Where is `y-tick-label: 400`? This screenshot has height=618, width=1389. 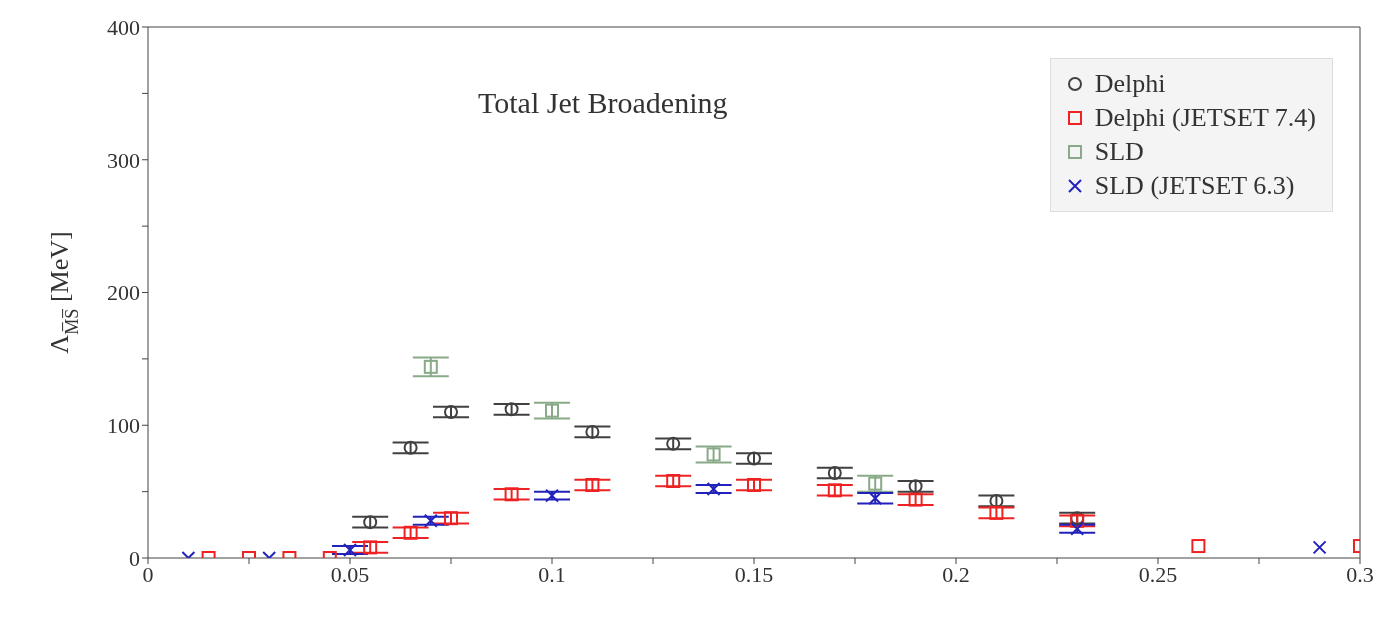 y-tick-label: 400 is located at coordinates (123, 27).